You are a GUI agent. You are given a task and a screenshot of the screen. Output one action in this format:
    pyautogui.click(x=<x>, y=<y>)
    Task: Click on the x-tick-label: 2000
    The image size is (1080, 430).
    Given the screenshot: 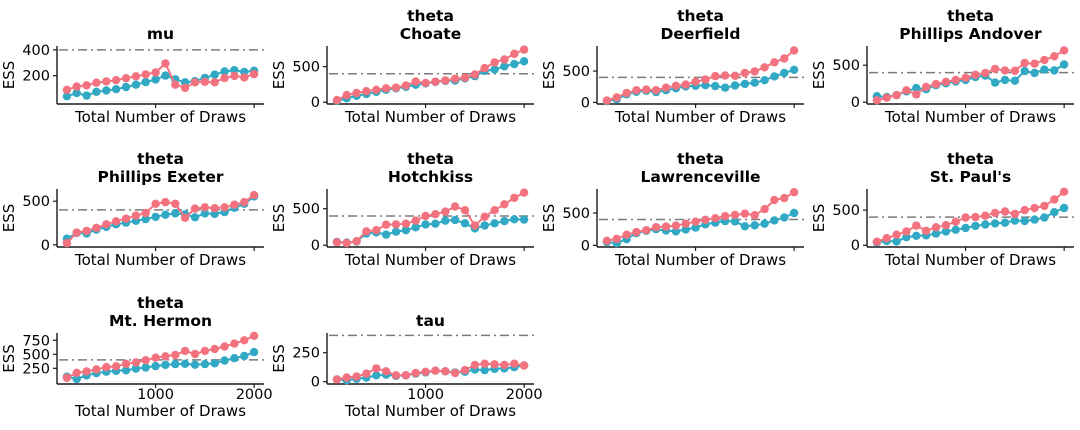 What is the action you would take?
    pyautogui.click(x=524, y=395)
    